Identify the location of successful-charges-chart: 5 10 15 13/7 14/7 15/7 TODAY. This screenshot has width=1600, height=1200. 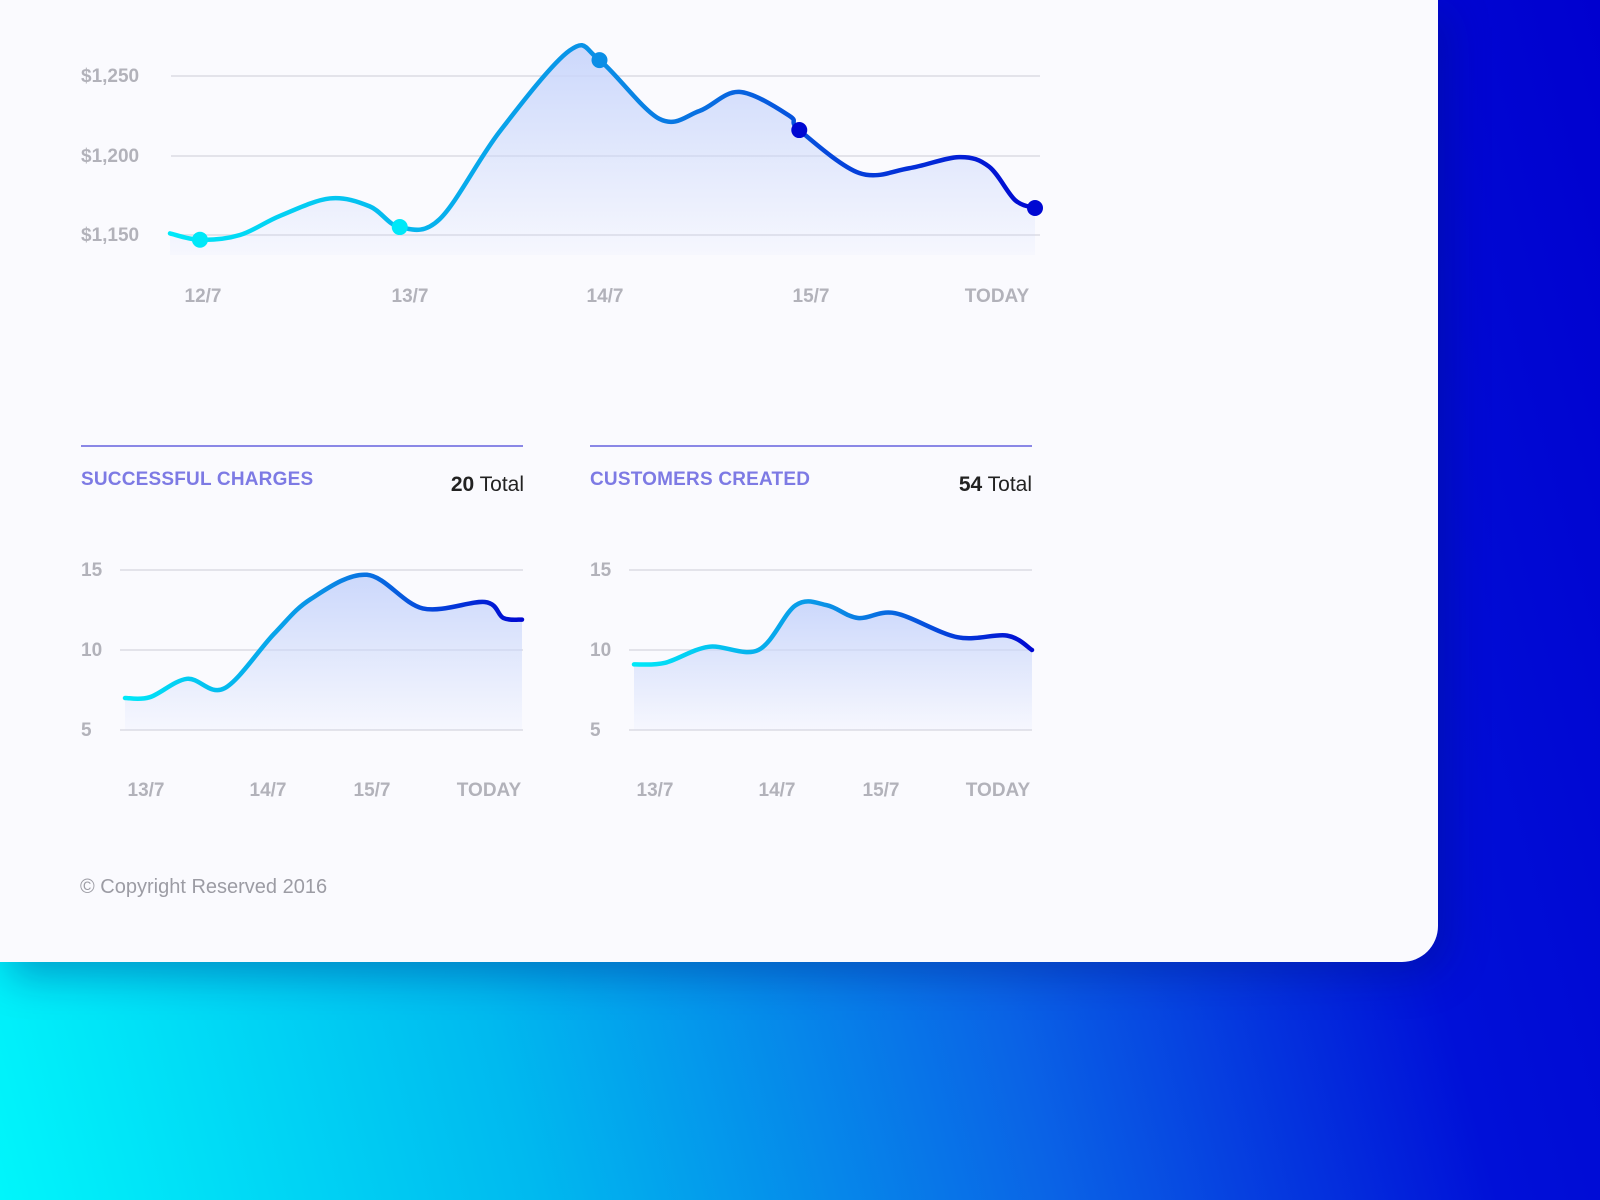
(303, 680).